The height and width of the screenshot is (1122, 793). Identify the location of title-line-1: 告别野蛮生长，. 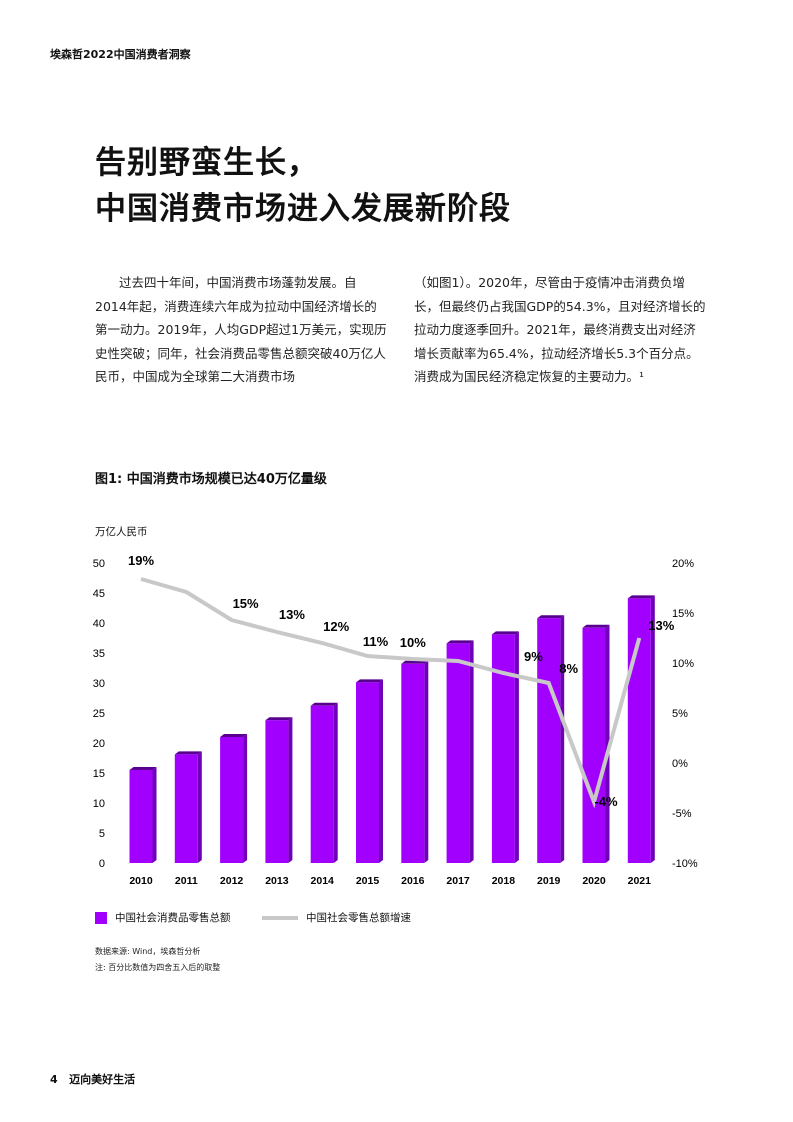
(207, 163).